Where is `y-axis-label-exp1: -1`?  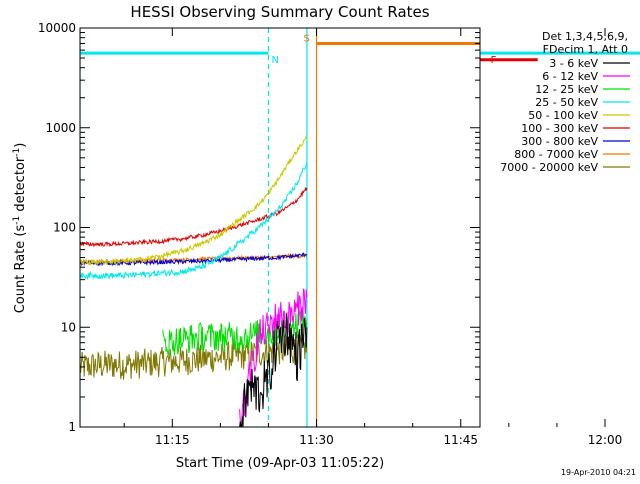
y-axis-label-exp1: -1 is located at coordinates (17, 220).